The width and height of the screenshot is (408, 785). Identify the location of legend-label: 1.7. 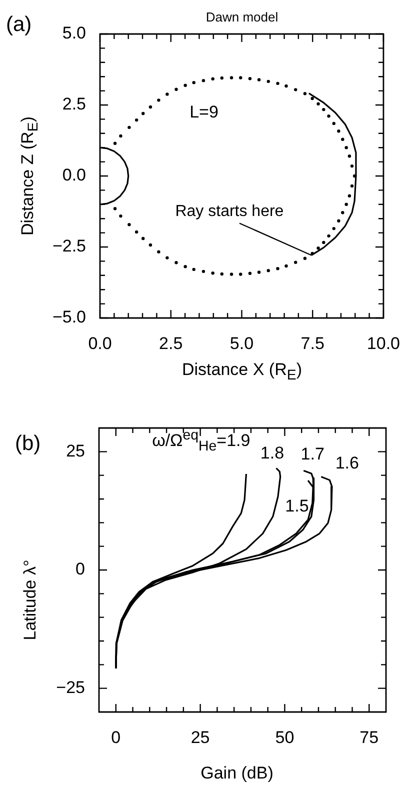
(312, 454).